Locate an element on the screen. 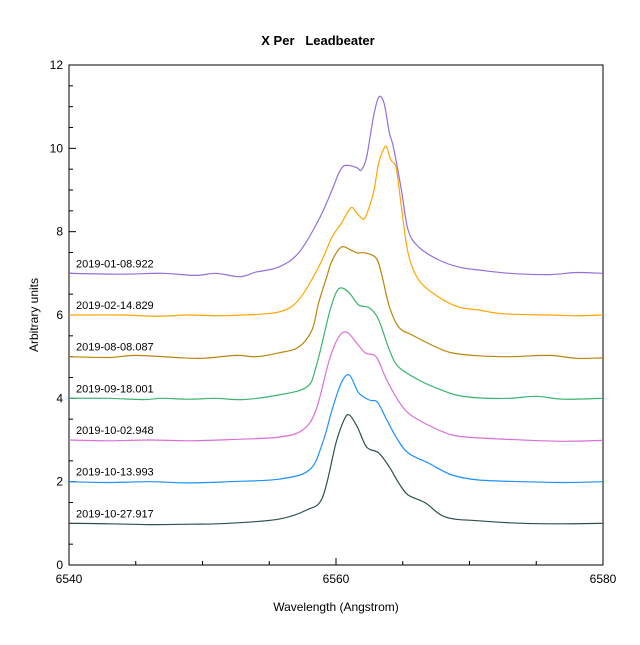 This screenshot has width=640, height=645. x-axis-label: Wavelength (Angstrom) is located at coordinates (336, 607).